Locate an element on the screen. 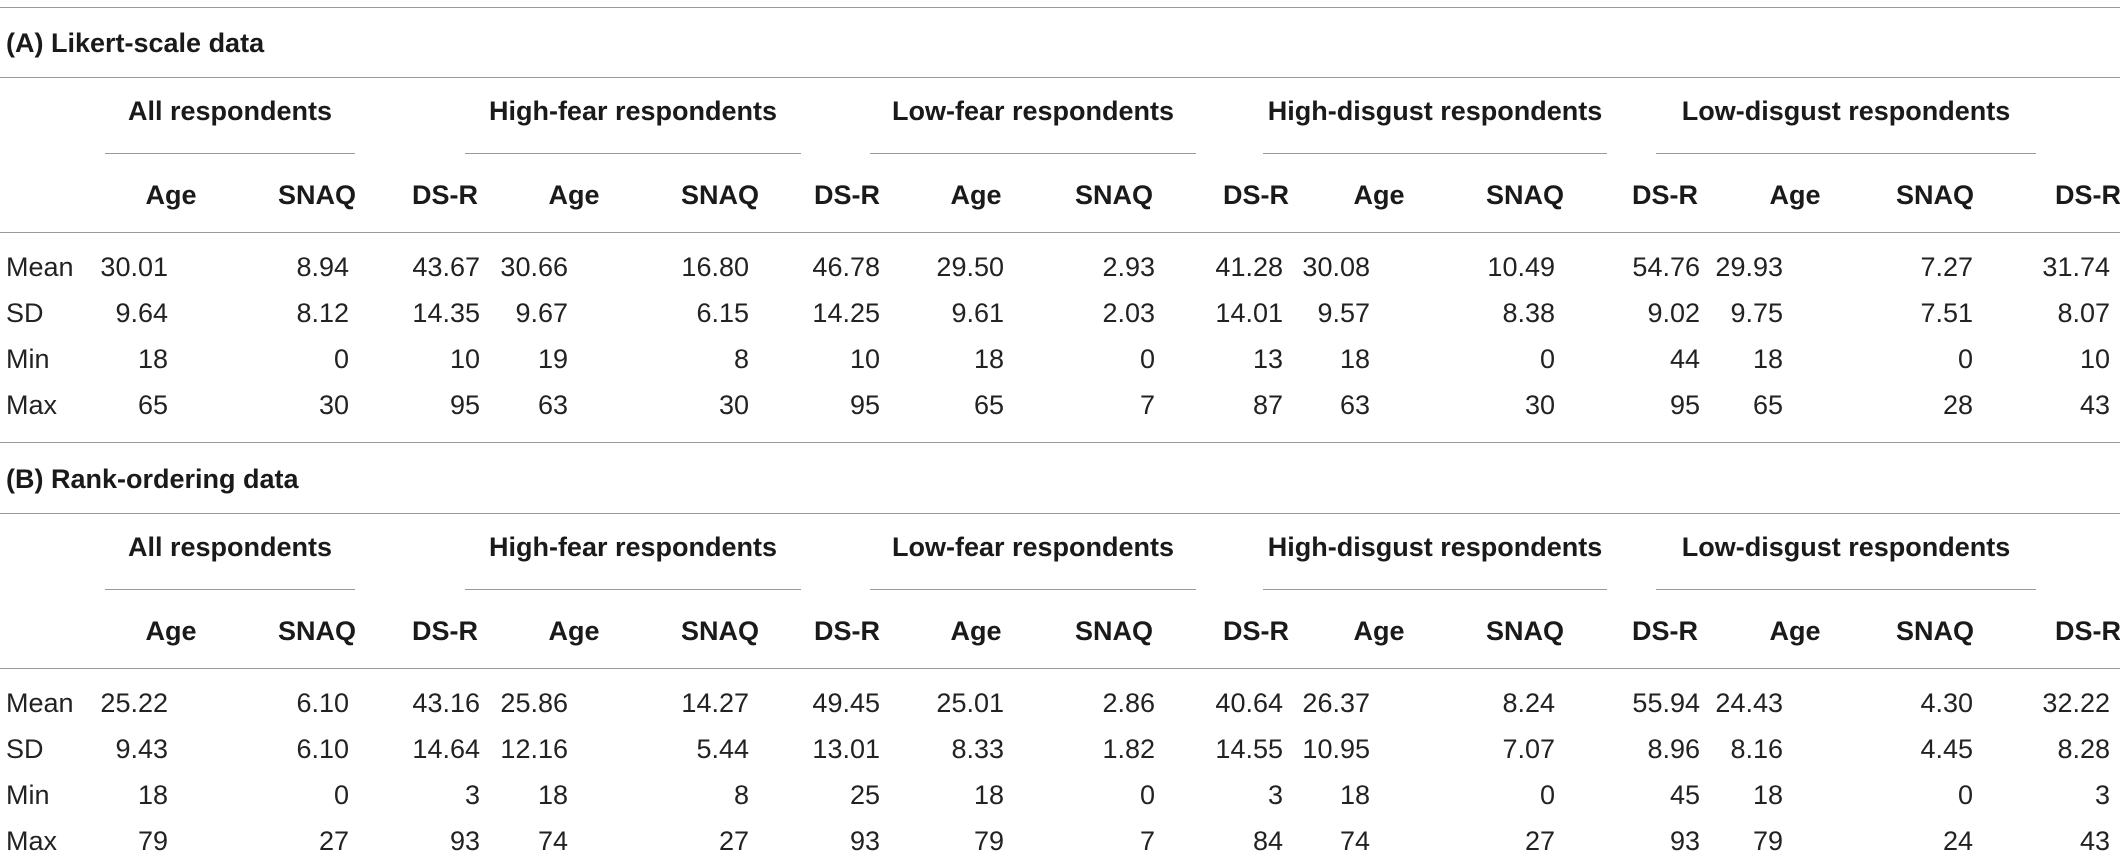 The image size is (2120, 861). table-cell: 8.38 is located at coordinates (1528, 313).